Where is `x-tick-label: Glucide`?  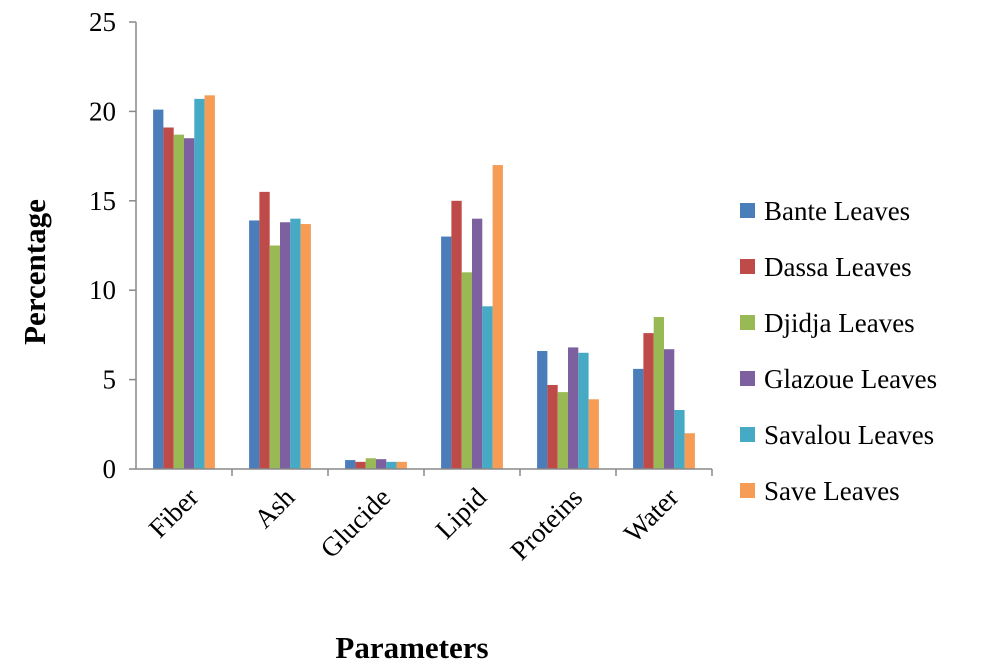 x-tick-label: Glucide is located at coordinates (356, 523).